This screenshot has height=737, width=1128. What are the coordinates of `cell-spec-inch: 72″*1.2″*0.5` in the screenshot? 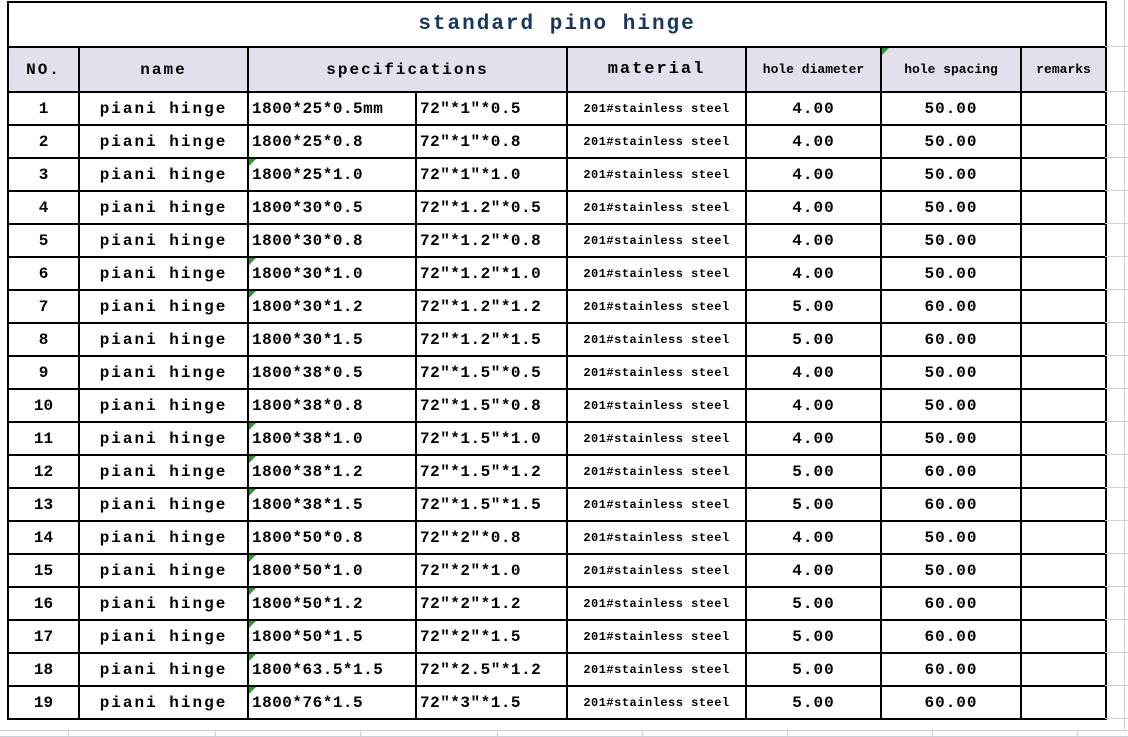 It's located at (491, 207).